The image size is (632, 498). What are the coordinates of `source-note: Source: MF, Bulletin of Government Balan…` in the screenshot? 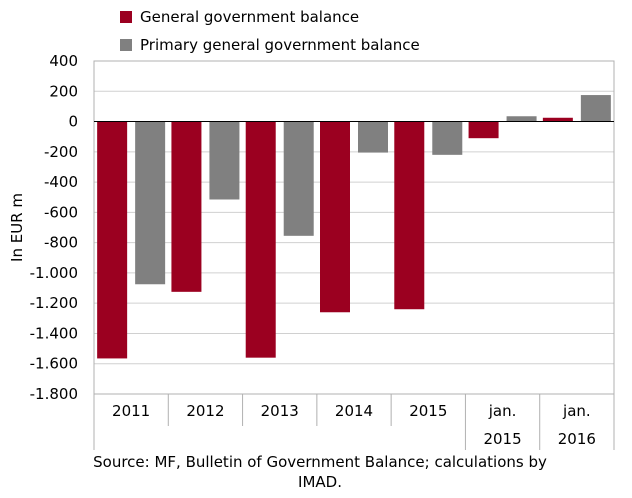 It's located at (320, 472).